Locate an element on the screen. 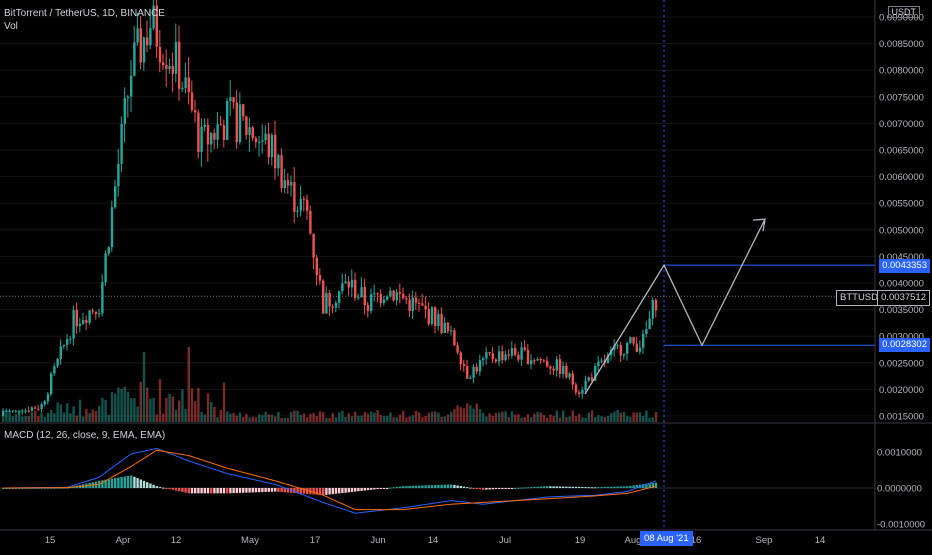 The image size is (932, 555). projection-drawing is located at coordinates (675, 306).